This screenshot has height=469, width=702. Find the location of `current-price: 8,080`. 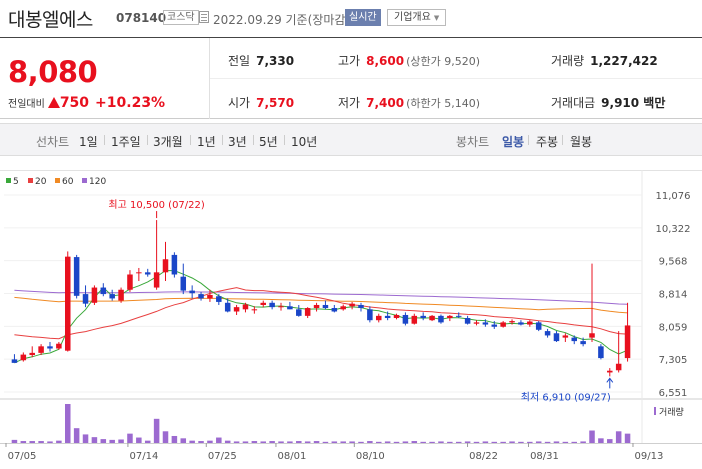

current-price: 8,080 is located at coordinates (53, 72).